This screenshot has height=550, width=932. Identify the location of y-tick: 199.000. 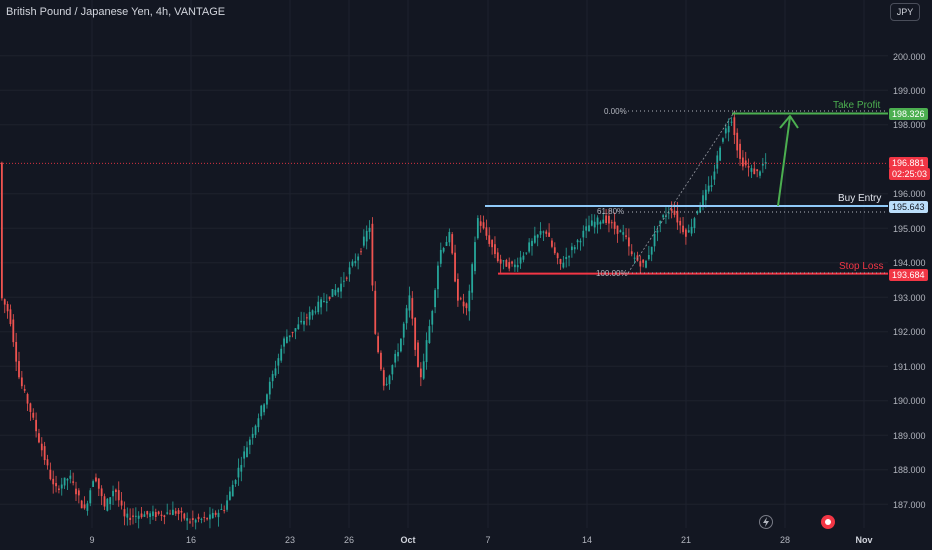
(909, 91).